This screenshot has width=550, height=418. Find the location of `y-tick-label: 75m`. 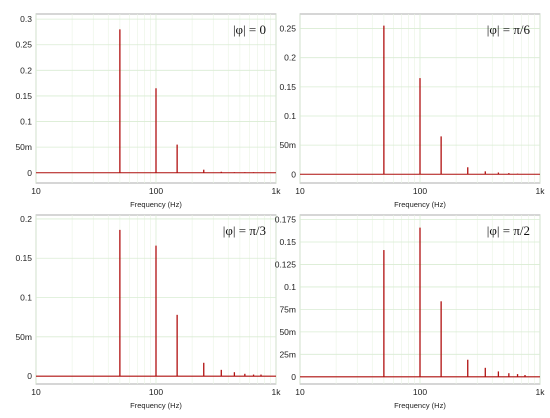

y-tick-label: 75m is located at coordinates (287, 309).